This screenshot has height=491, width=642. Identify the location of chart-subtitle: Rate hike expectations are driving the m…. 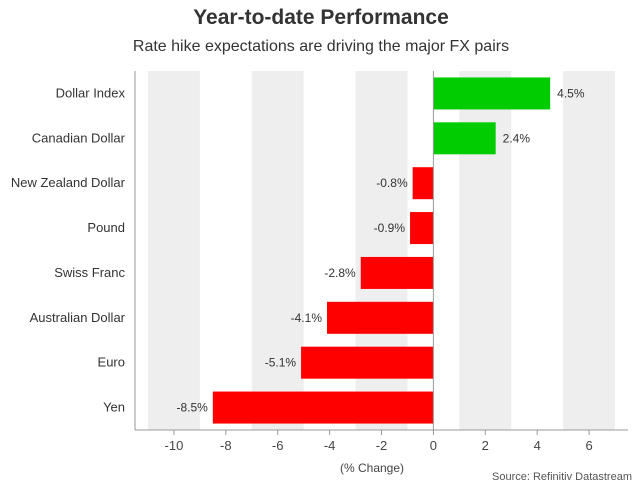
(321, 46).